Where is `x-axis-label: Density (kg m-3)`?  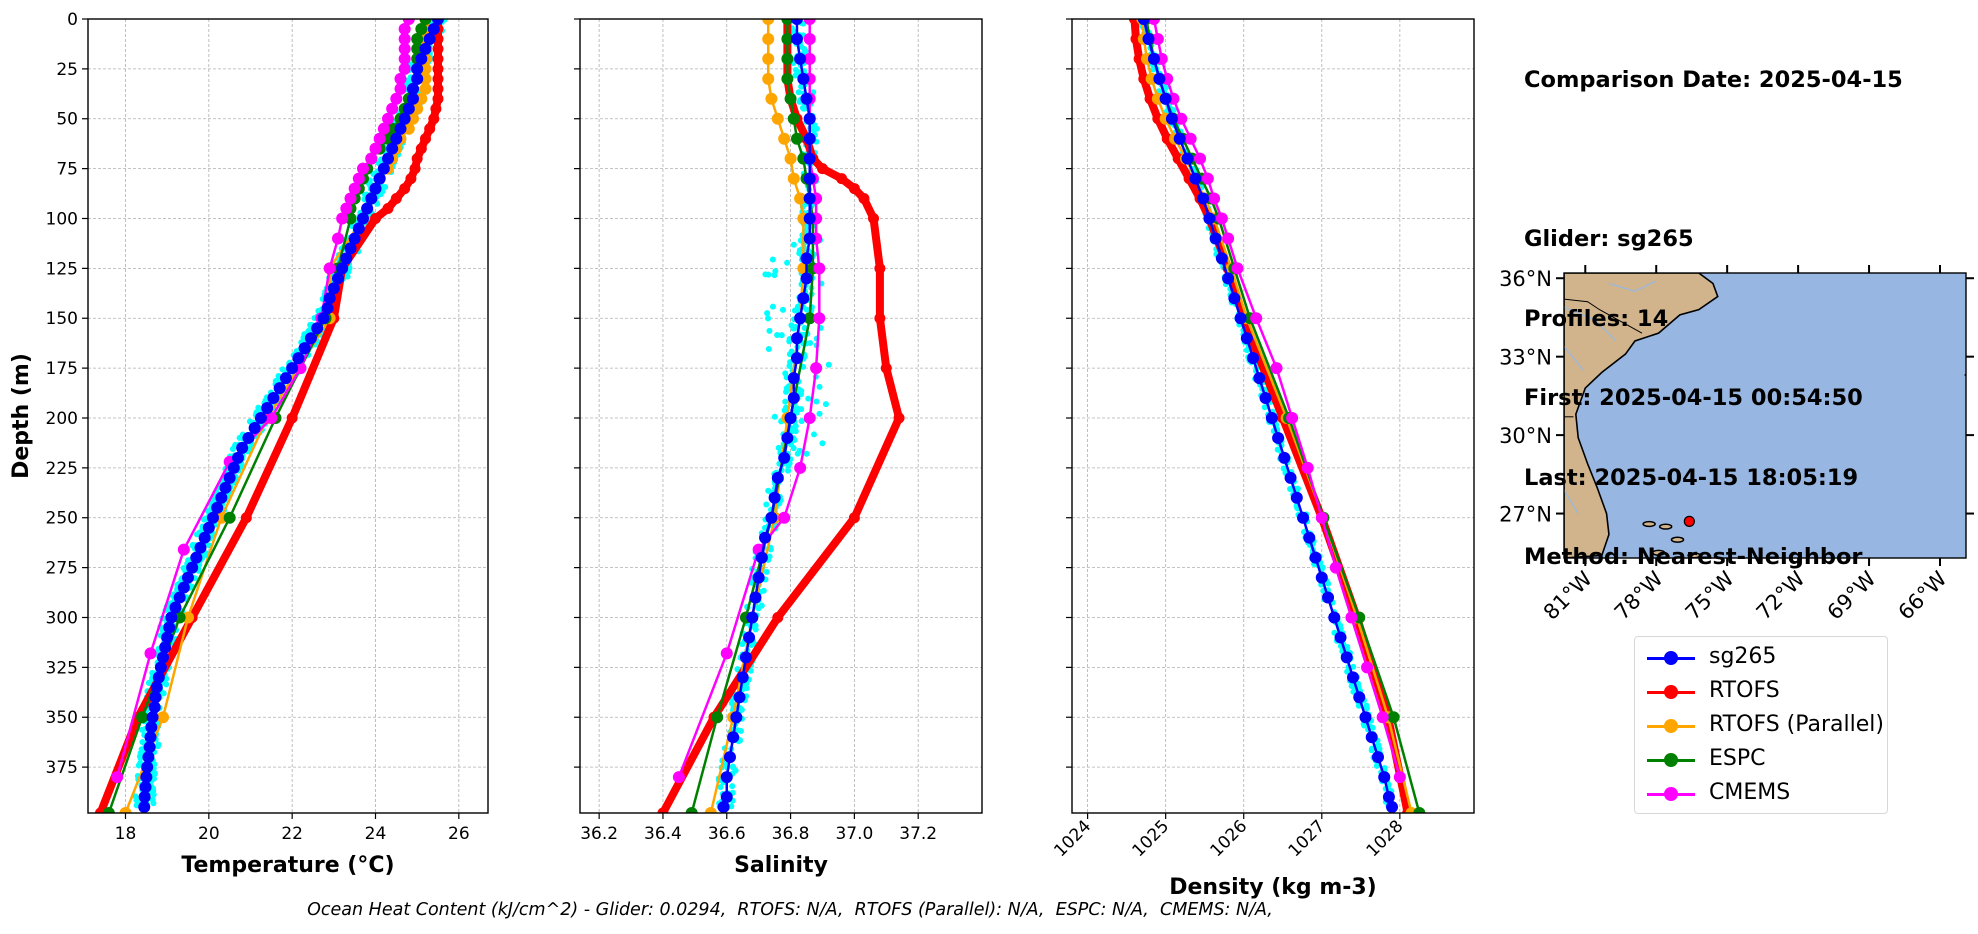 x-axis-label: Density (kg m-3) is located at coordinates (1273, 887).